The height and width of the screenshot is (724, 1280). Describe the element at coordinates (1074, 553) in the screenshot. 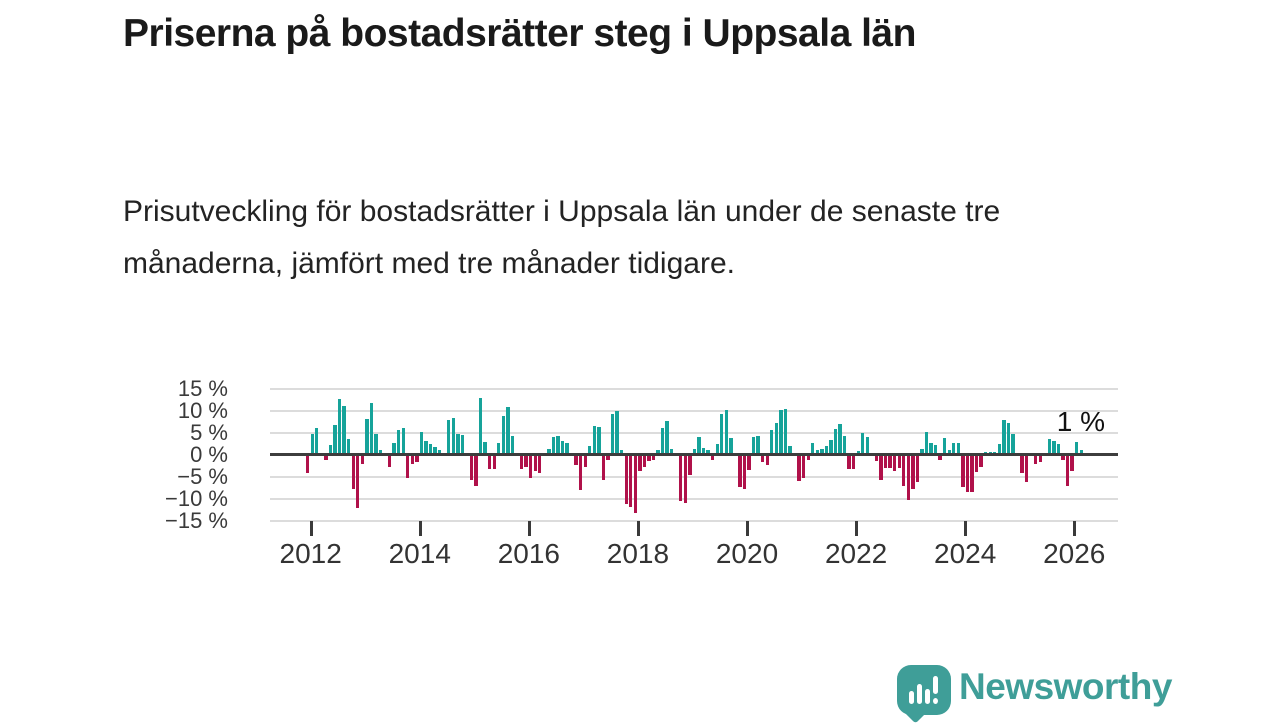

I see `x-axis-label: 2026` at that location.